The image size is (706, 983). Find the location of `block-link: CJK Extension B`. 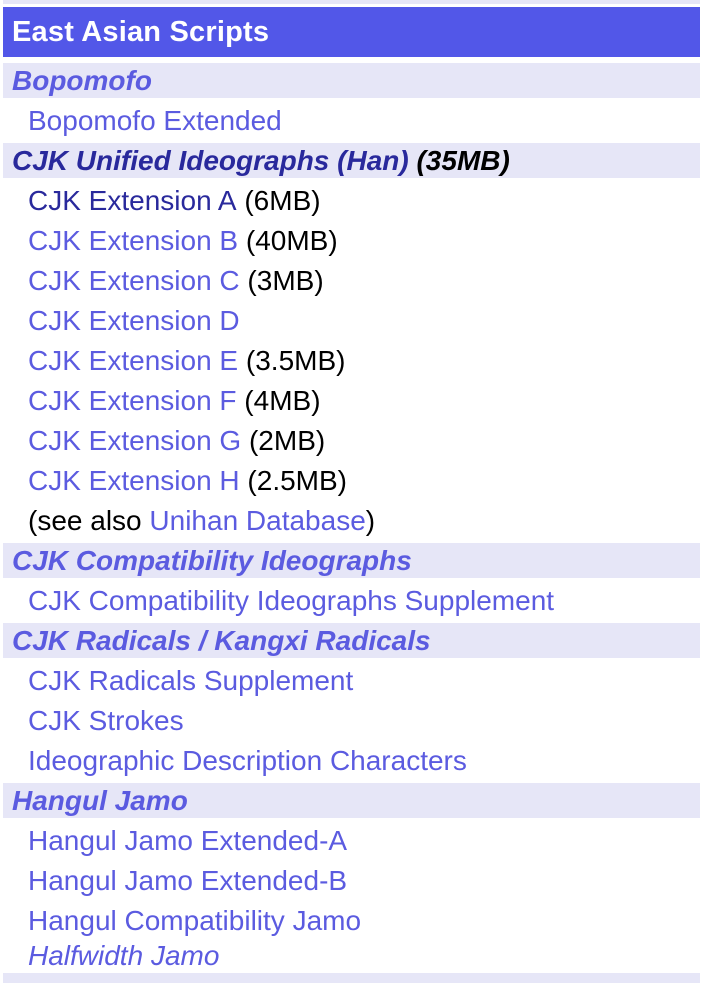

block-link: CJK Extension B is located at coordinates (133, 240).